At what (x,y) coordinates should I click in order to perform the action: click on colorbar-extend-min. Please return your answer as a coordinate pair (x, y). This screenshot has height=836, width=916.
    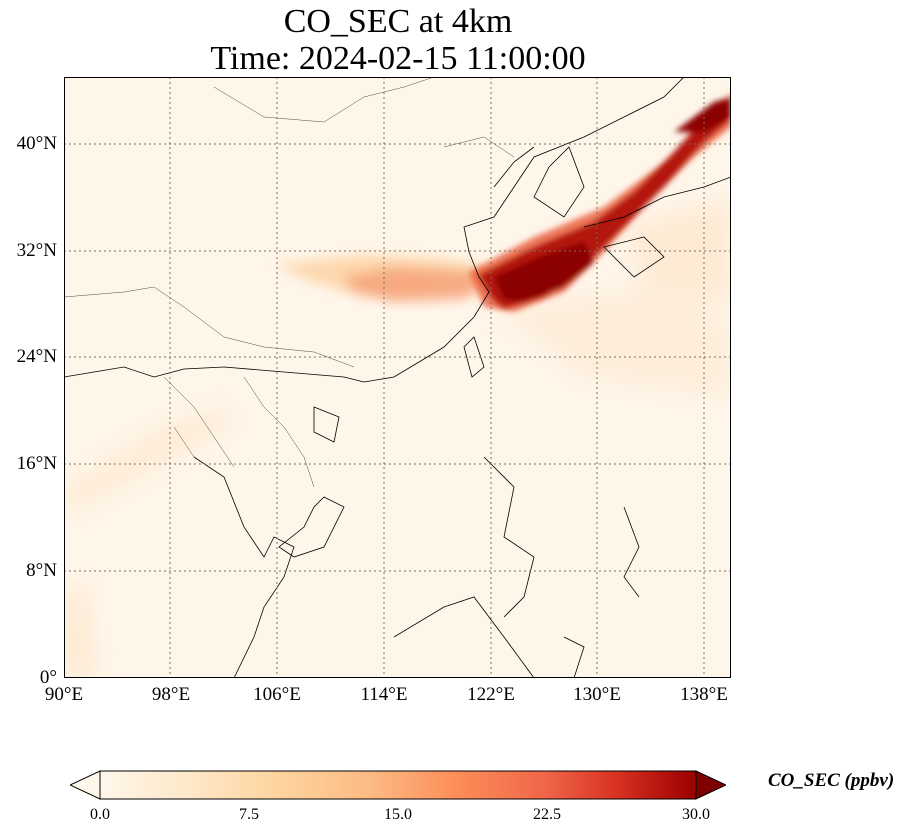
    Looking at the image, I should click on (85, 785).